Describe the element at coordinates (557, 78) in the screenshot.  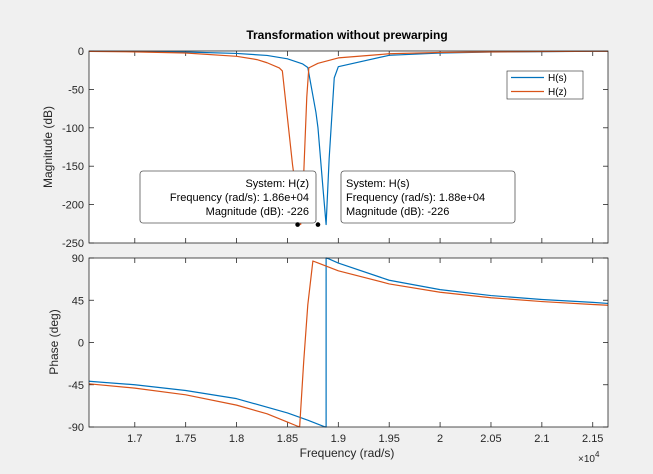
I see `legend-label-hs: H(s)` at that location.